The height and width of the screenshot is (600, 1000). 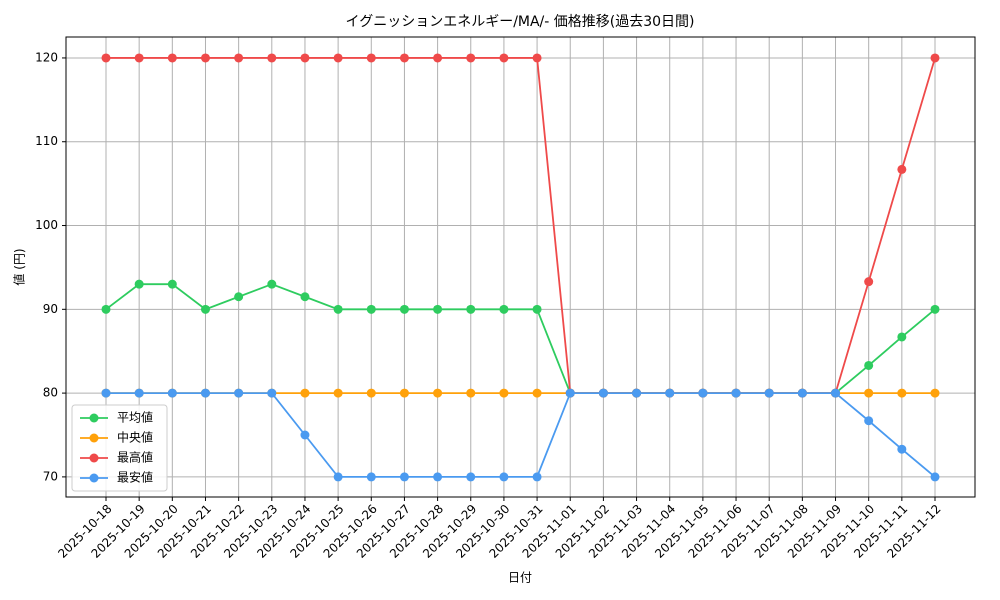 What do you see at coordinates (50, 309) in the screenshot?
I see `y-tick-label: 90` at bounding box center [50, 309].